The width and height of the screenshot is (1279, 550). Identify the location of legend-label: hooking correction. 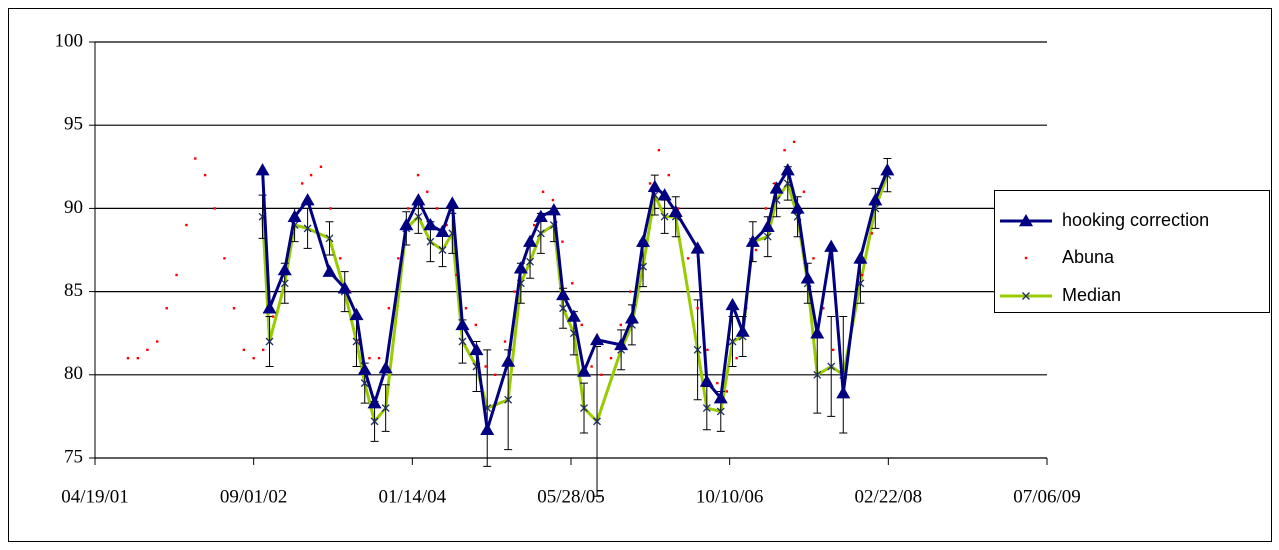
(1135, 220).